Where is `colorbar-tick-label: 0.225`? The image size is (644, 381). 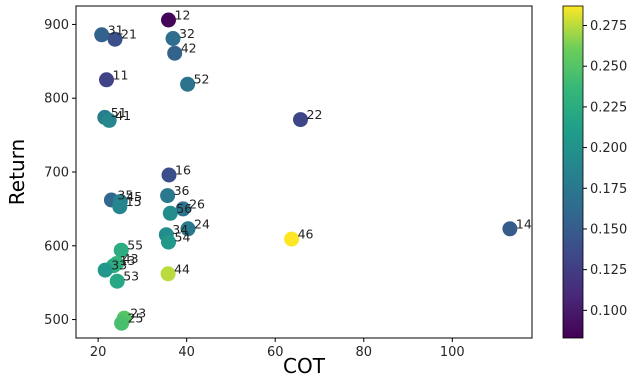 colorbar-tick-label: 0.225 is located at coordinates (608, 107).